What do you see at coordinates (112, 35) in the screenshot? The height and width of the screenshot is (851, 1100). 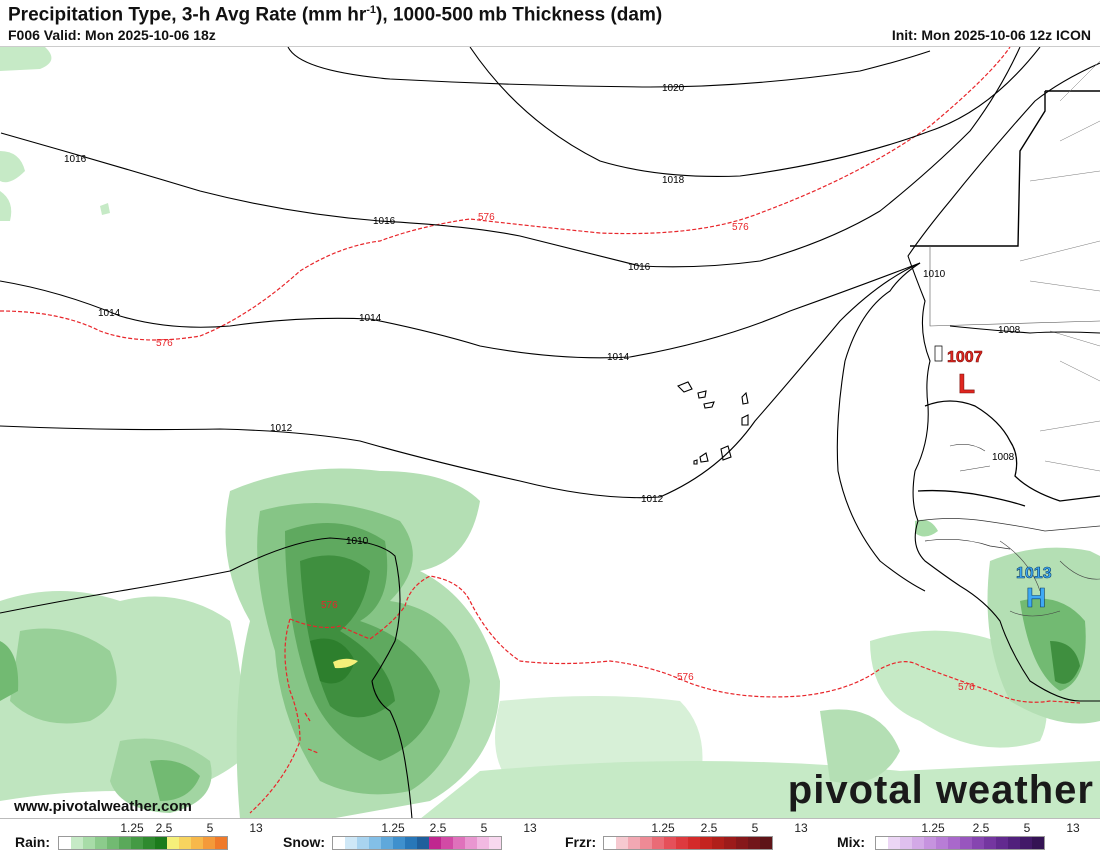 I see `valid-time: F006 Valid: Mon 2025-10-06 18z` at bounding box center [112, 35].